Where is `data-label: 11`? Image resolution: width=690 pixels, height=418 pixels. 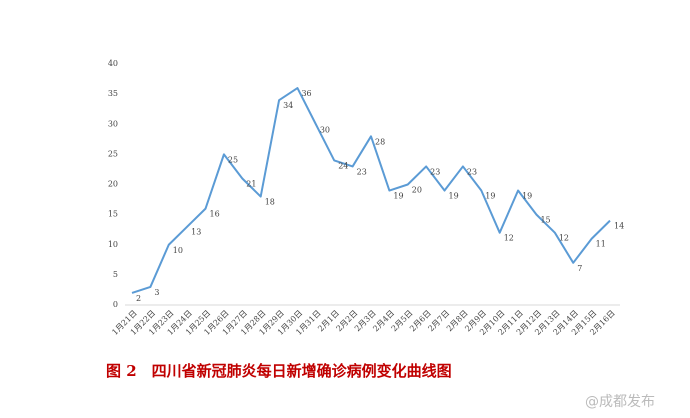
data-label: 11 is located at coordinates (601, 244).